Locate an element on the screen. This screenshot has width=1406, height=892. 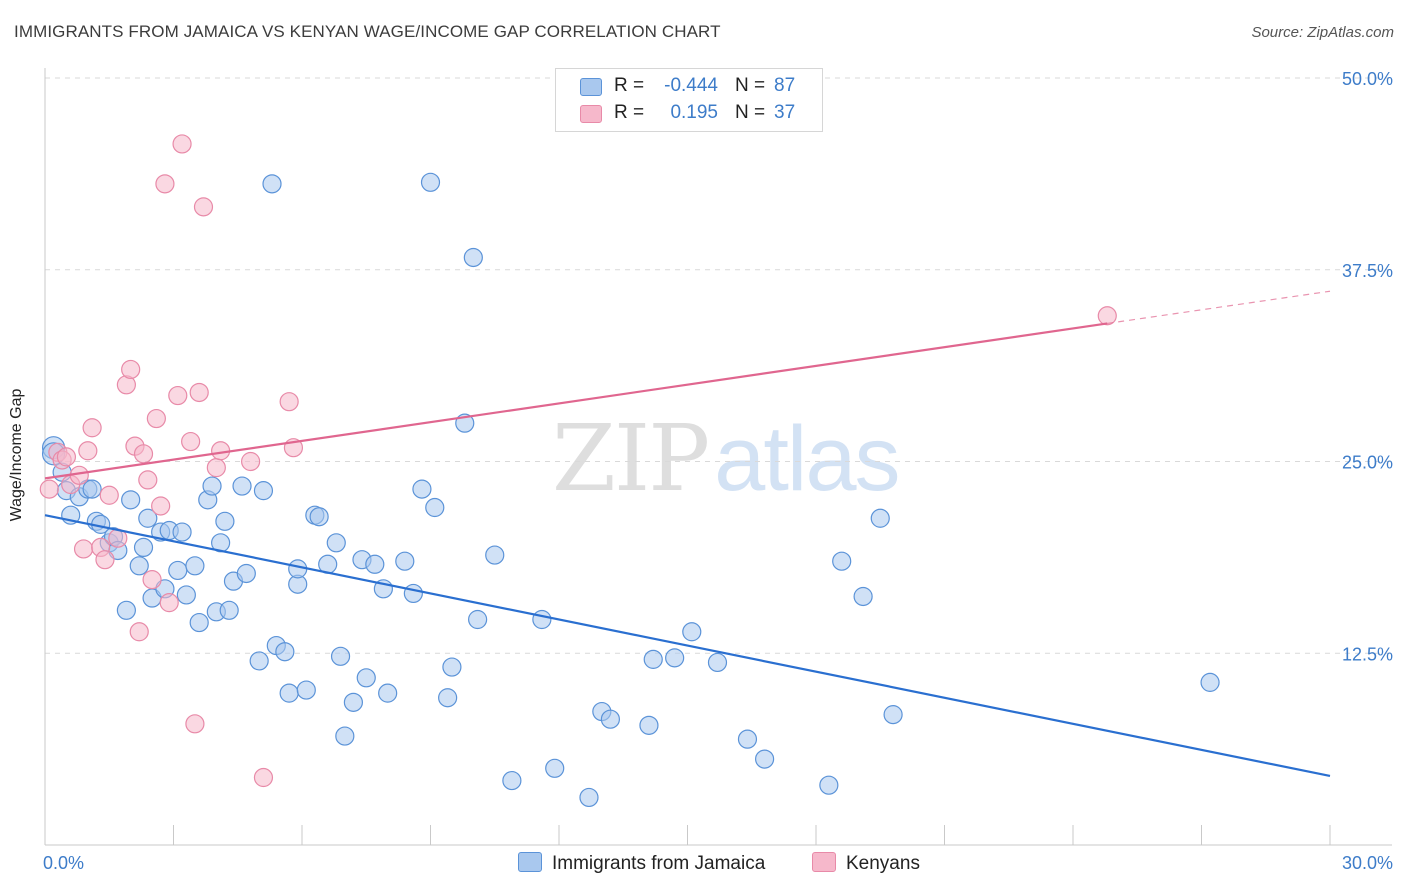
x-tick-label: 30.0% is located at coordinates (1367, 863).